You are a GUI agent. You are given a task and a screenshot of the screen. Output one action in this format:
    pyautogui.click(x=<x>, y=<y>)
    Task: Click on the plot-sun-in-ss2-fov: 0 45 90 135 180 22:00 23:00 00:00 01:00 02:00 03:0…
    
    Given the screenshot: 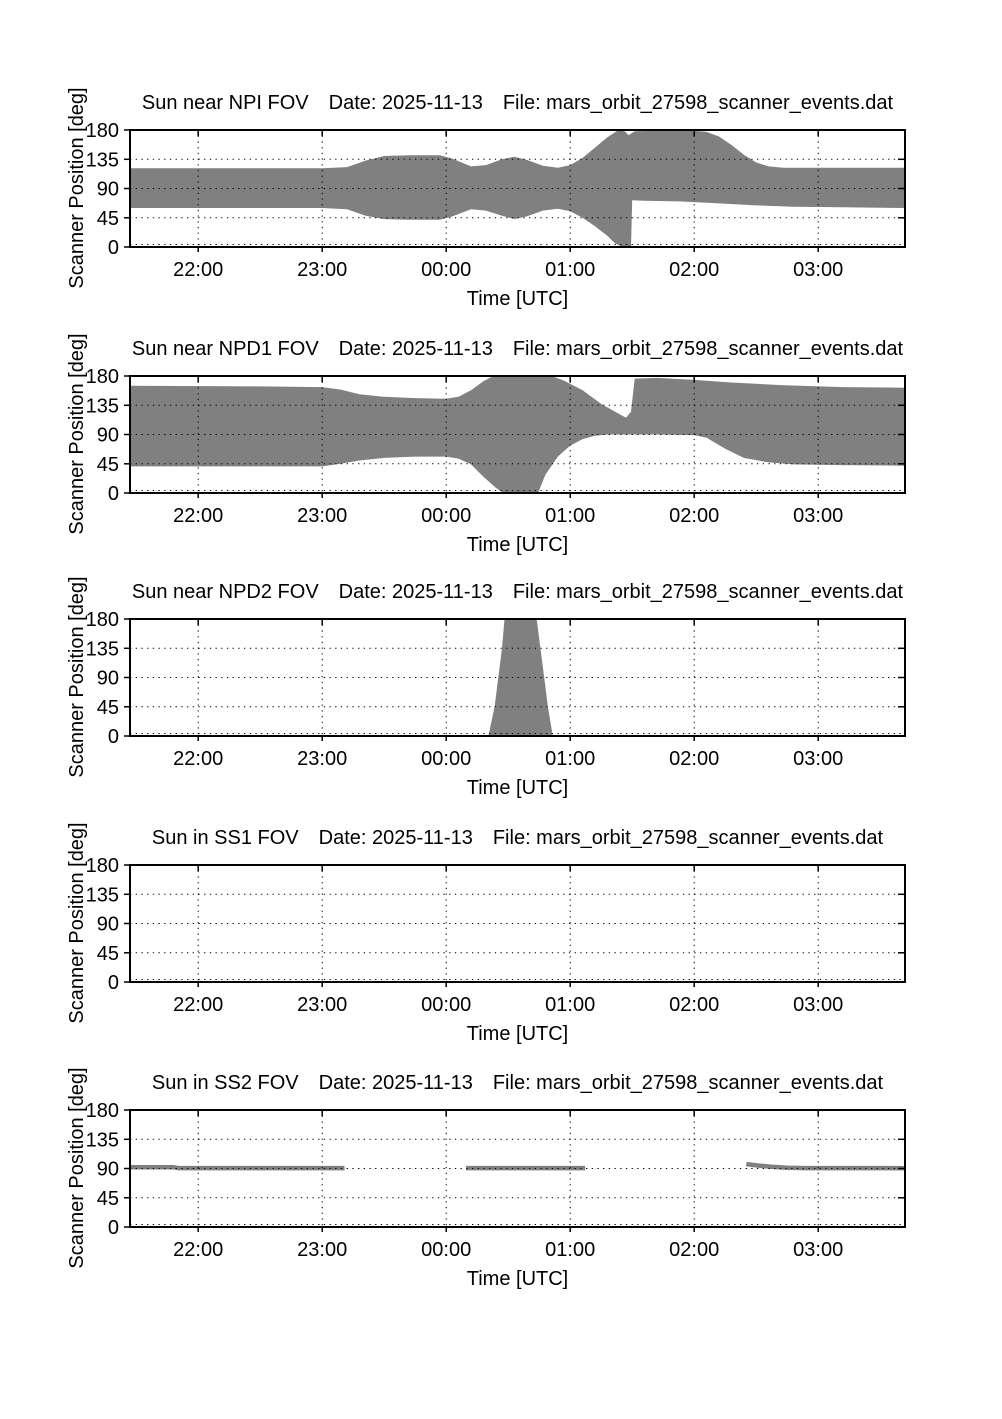 What is the action you would take?
    pyautogui.click(x=486, y=1178)
    